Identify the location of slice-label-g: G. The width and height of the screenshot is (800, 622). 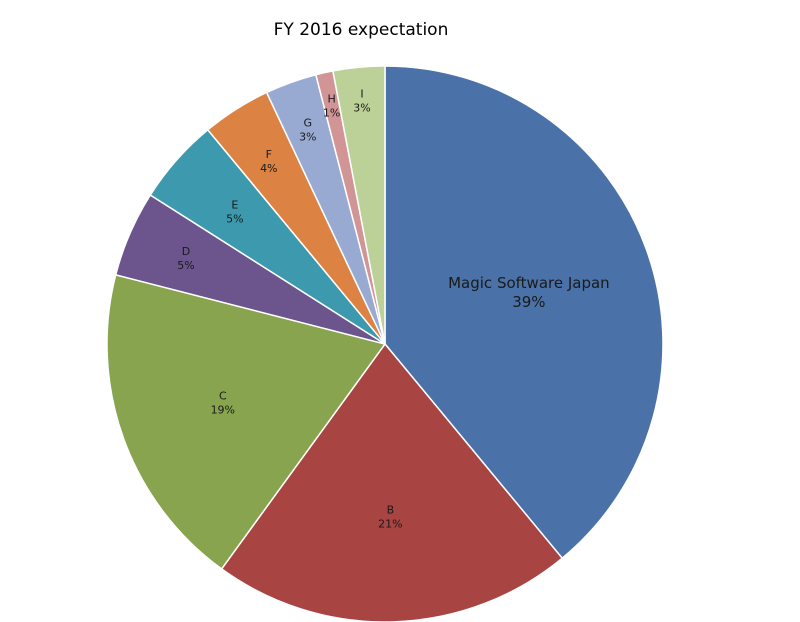
(308, 123).